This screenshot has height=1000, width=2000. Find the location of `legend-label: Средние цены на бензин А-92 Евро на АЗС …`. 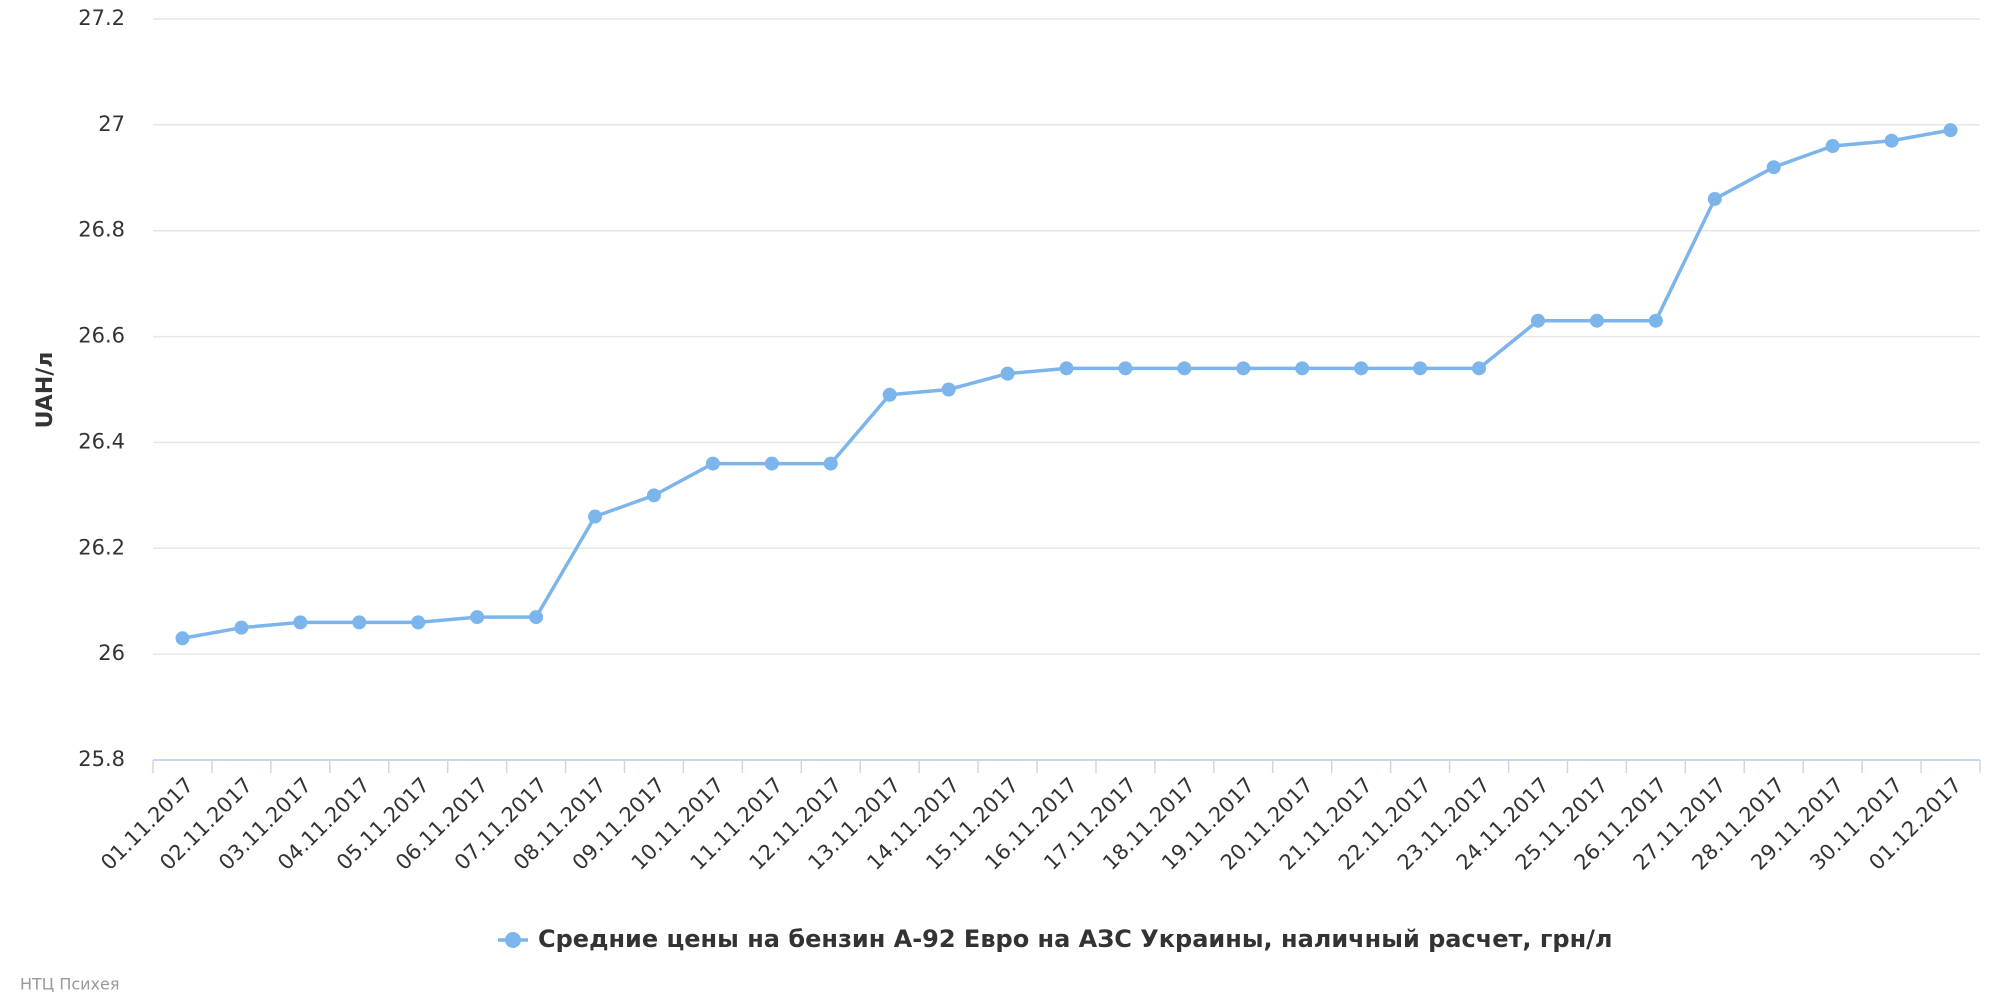

legend-label: Средние цены на бензин А-92 Евро на АЗС … is located at coordinates (1075, 939).